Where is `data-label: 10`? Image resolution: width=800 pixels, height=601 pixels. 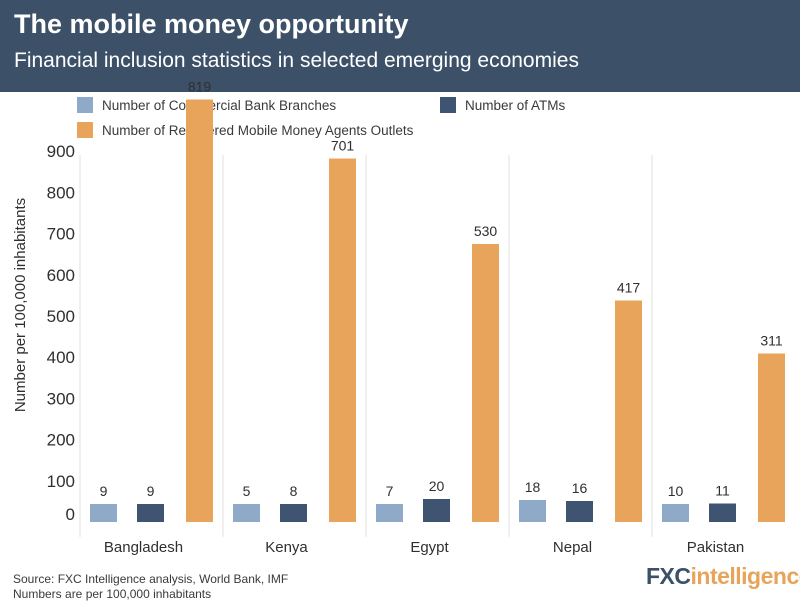 data-label: 10 is located at coordinates (676, 491).